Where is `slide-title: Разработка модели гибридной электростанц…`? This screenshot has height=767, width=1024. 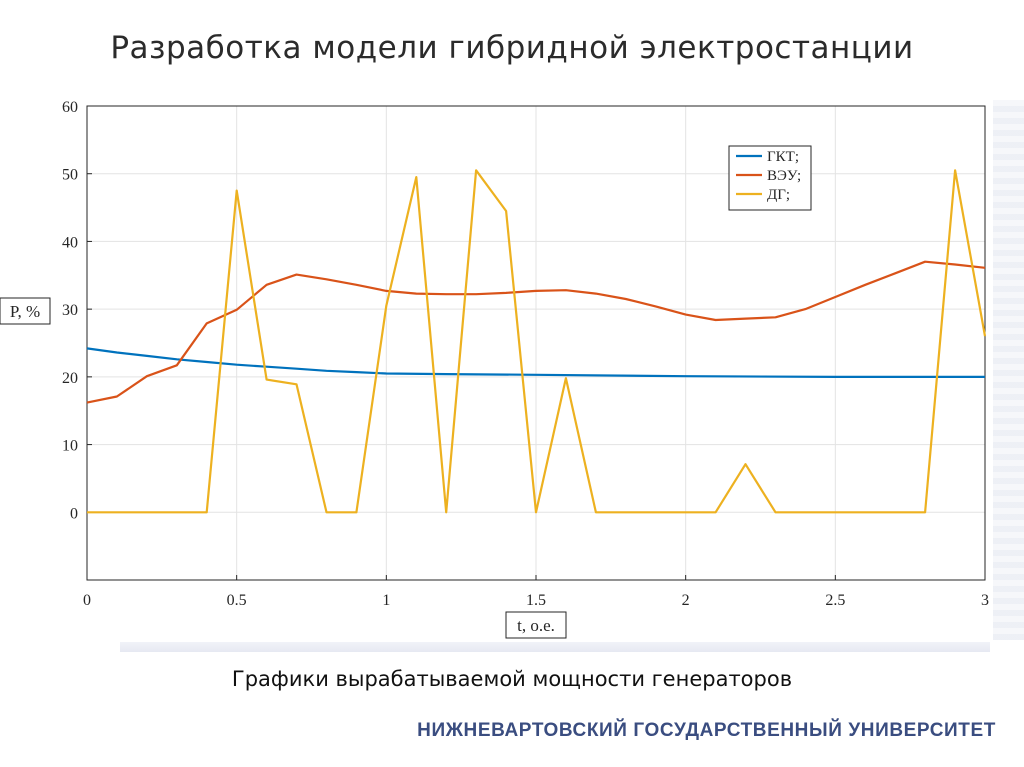
slide-title: Разработка модели гибридной электростанц… is located at coordinates (512, 48).